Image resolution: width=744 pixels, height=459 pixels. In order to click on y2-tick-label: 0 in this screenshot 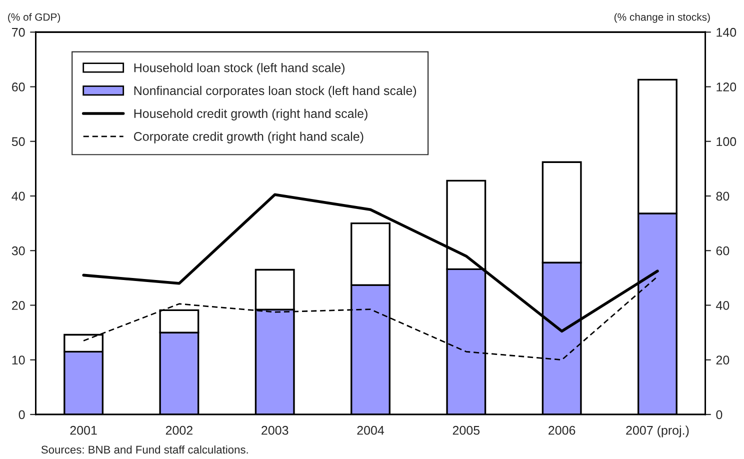, I will do `click(719, 415)`.